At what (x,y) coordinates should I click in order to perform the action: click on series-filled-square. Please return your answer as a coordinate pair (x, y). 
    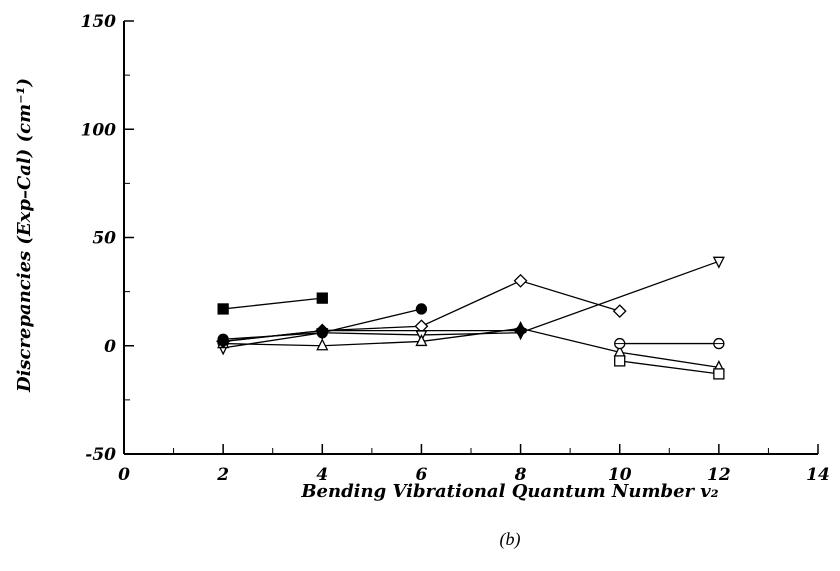
    Looking at the image, I should click on (272, 303).